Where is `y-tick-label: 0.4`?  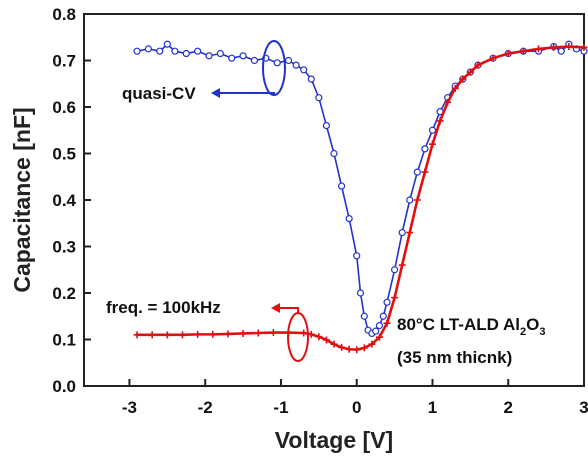
y-tick-label: 0.4 is located at coordinates (64, 200).